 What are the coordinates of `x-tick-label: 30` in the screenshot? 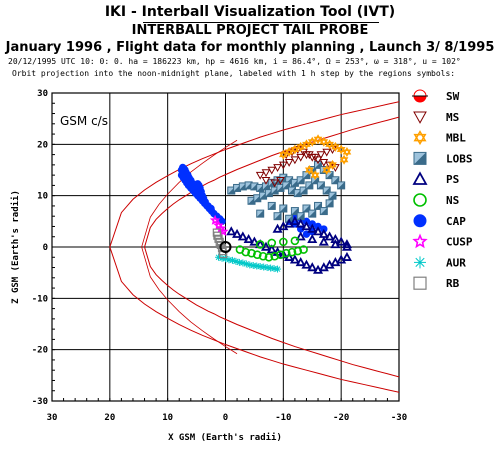 It's located at (52, 418).